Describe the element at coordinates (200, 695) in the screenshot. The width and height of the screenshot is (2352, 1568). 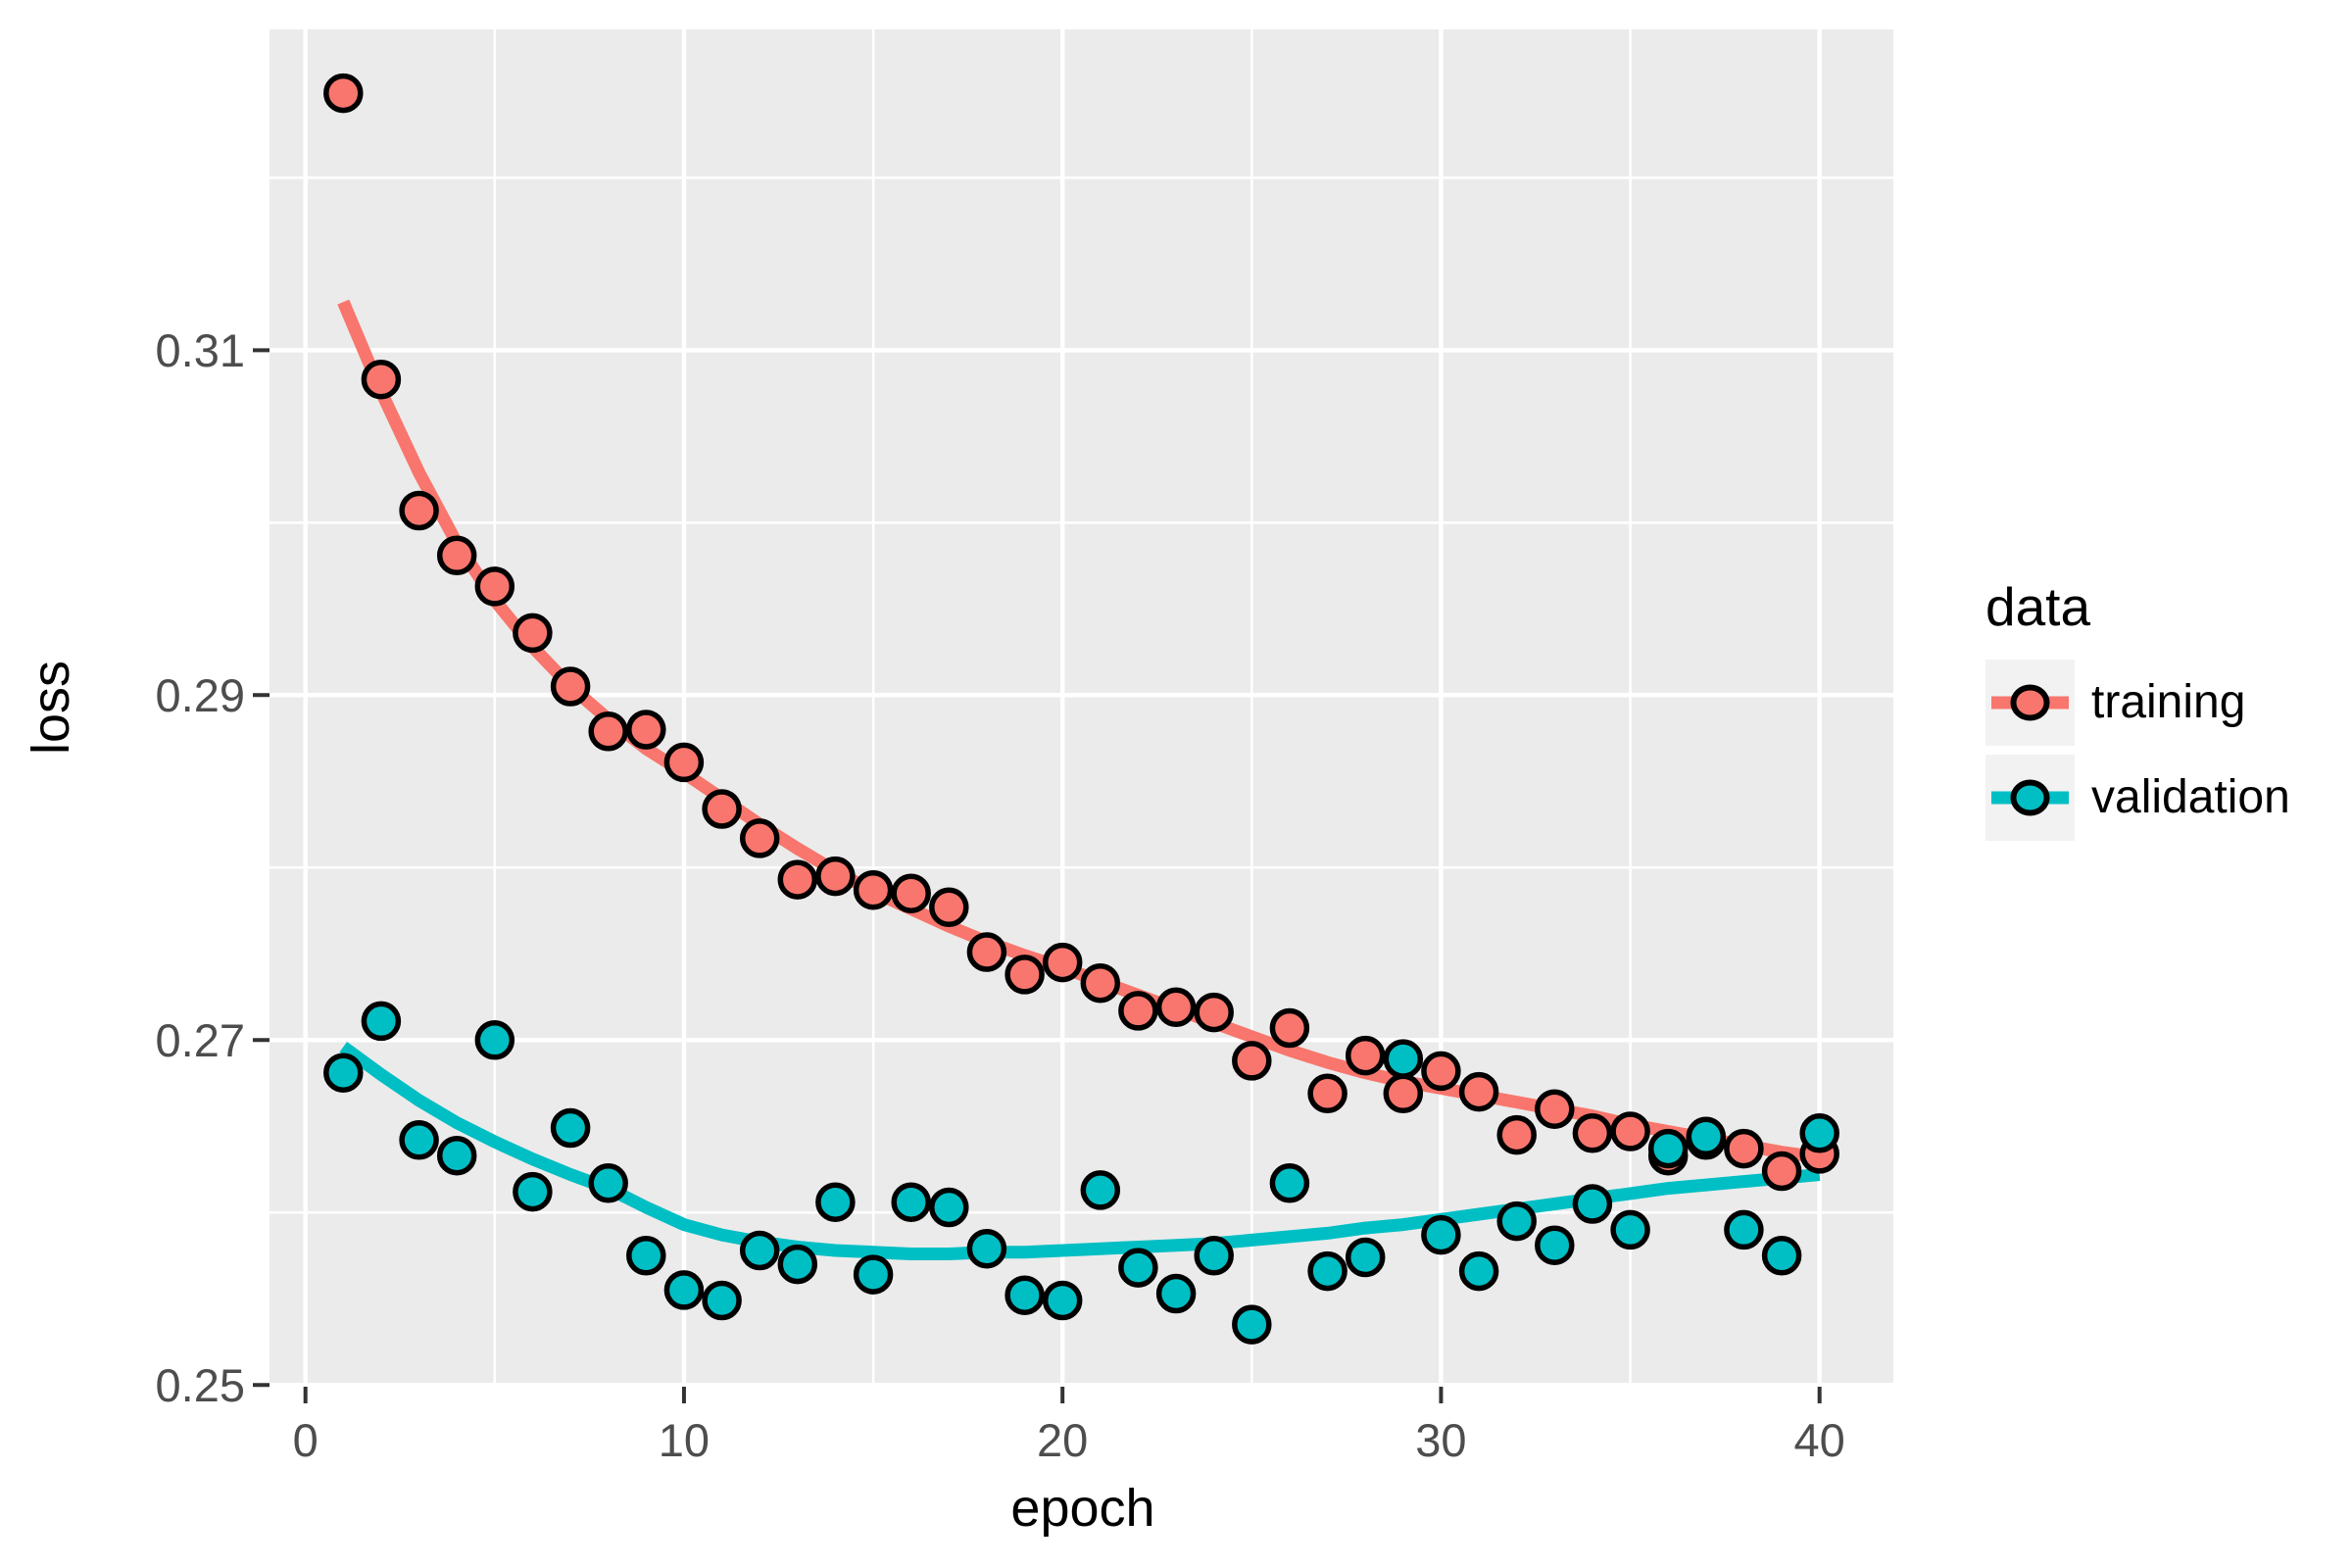
I see `y-tick-label: 0.29` at that location.